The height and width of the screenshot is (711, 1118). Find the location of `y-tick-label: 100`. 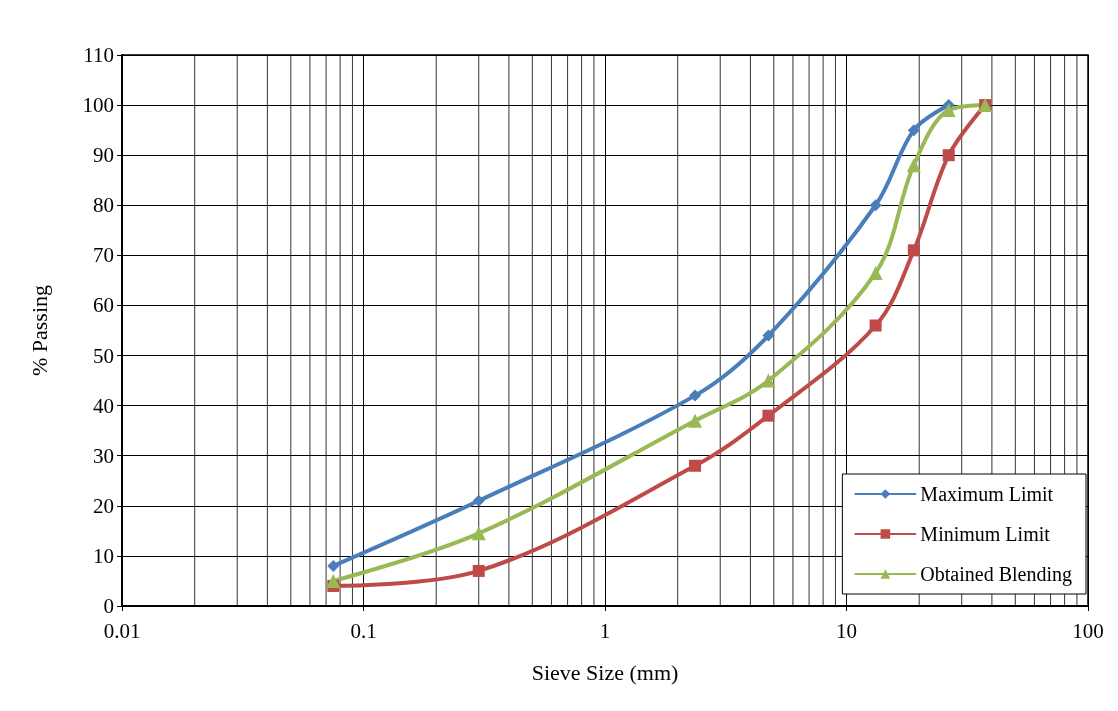

y-tick-label: 100 is located at coordinates (98, 105).